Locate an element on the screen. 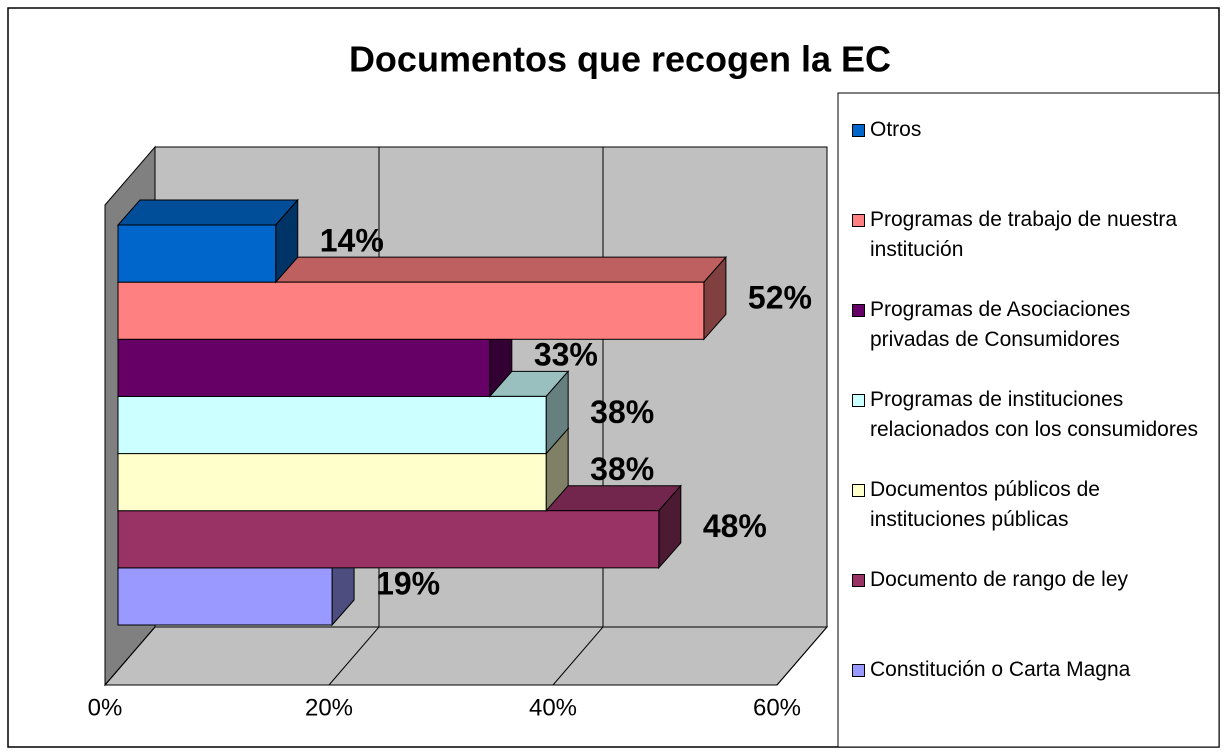  chart-title: Documentos que recogen la EC is located at coordinates (620, 59).